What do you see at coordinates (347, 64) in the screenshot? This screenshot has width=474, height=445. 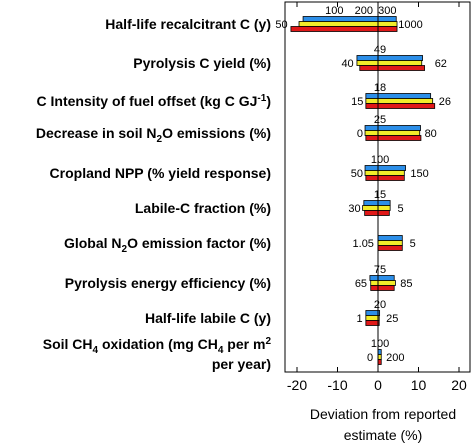 I see `param-2-value-label-2: 40` at bounding box center [347, 64].